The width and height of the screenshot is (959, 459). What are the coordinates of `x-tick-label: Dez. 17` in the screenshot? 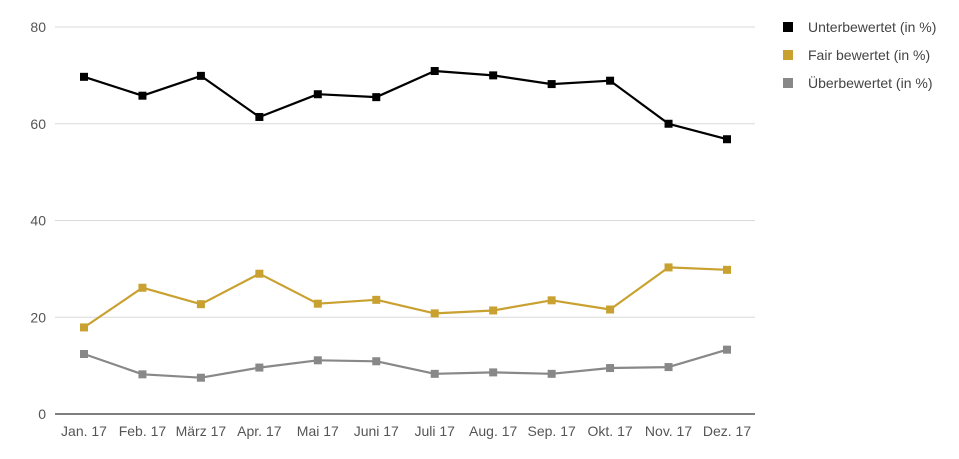 It's located at (727, 431).